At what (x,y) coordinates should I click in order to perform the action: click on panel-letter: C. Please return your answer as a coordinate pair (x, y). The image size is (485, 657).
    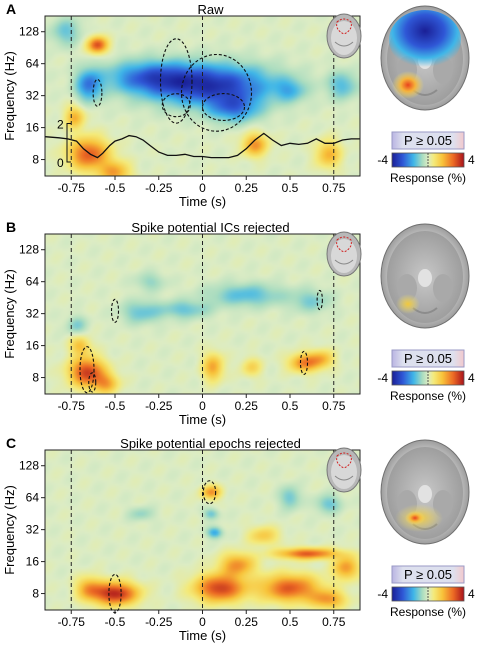
    Looking at the image, I should click on (11, 443).